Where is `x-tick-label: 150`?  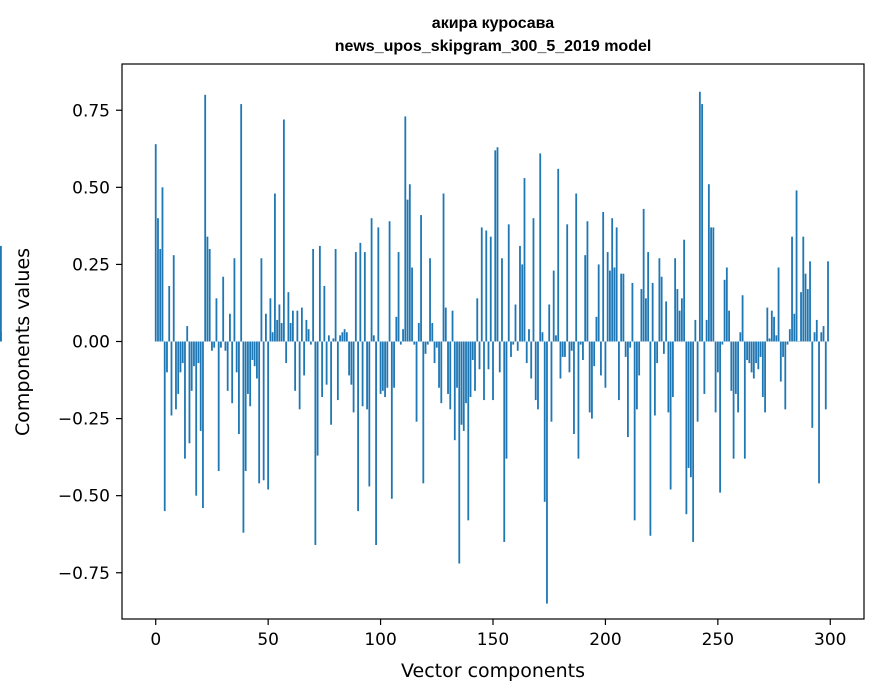 x-tick-label: 150 is located at coordinates (493, 640).